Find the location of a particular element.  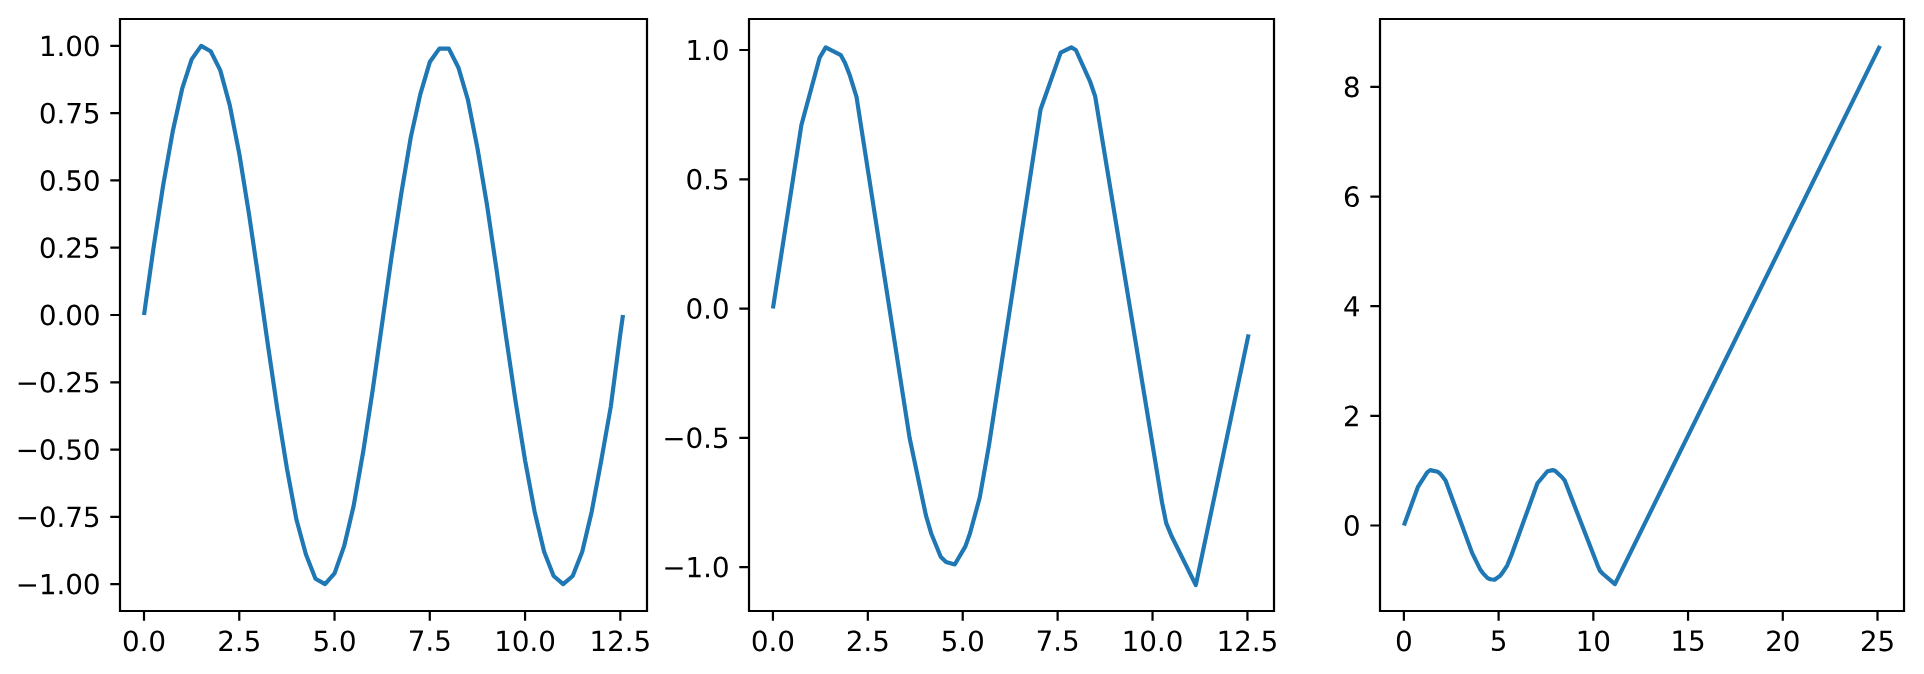

y-tick-label: 1.0 is located at coordinates (708, 50).